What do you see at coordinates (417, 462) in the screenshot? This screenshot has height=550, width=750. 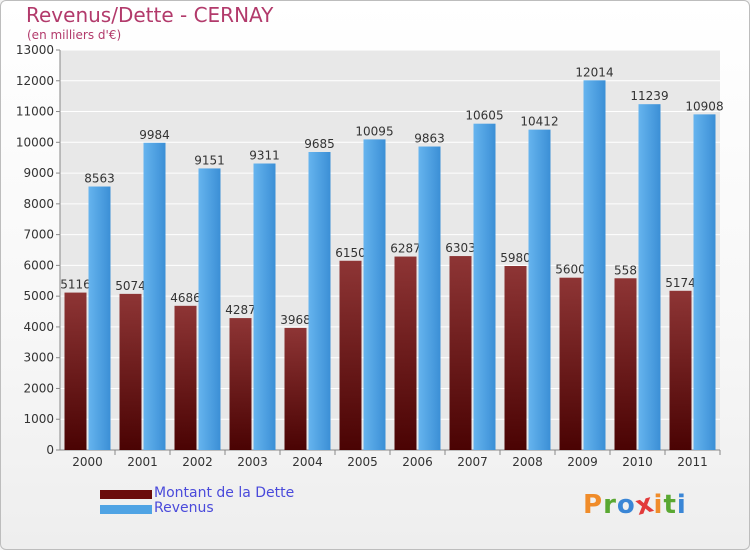 I see `x-tick-label: 2006` at bounding box center [417, 462].